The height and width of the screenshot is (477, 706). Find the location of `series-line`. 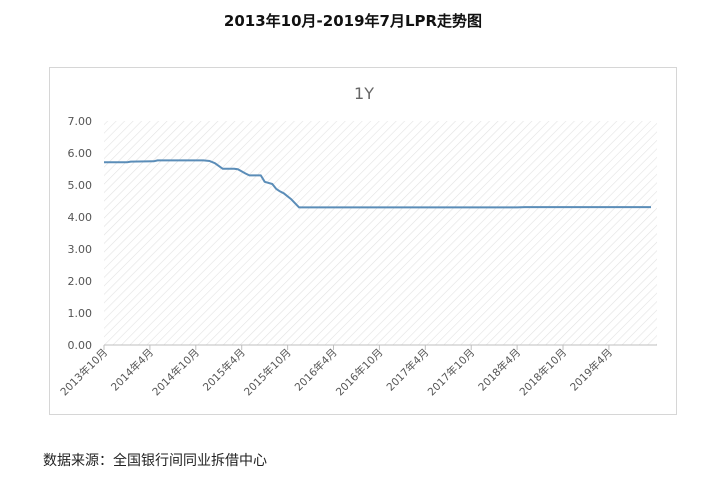

series-line is located at coordinates (377, 184).